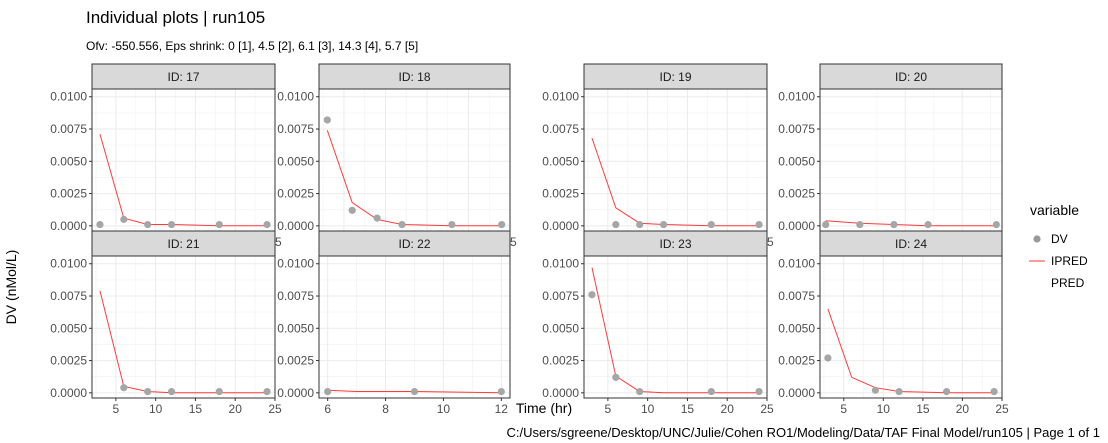 The width and height of the screenshot is (1108, 443). I want to click on facet-strip-label: ID: 18, so click(414, 77).